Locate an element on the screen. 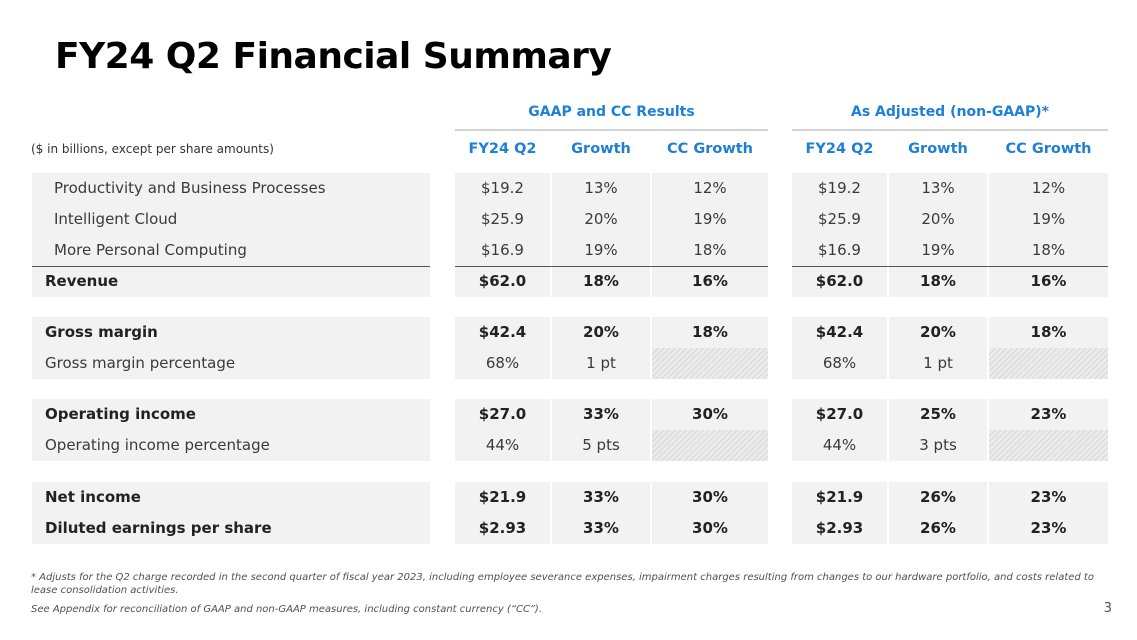 This screenshot has width=1137, height=640. gaap-growth-cell: 1 pt is located at coordinates (601, 363).